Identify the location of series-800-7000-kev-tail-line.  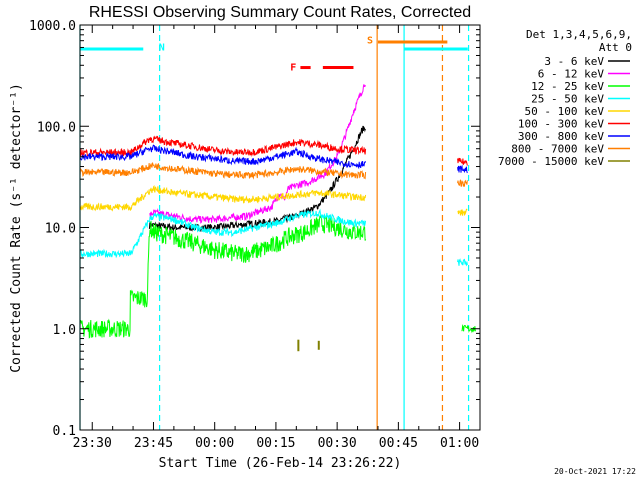
(462, 183).